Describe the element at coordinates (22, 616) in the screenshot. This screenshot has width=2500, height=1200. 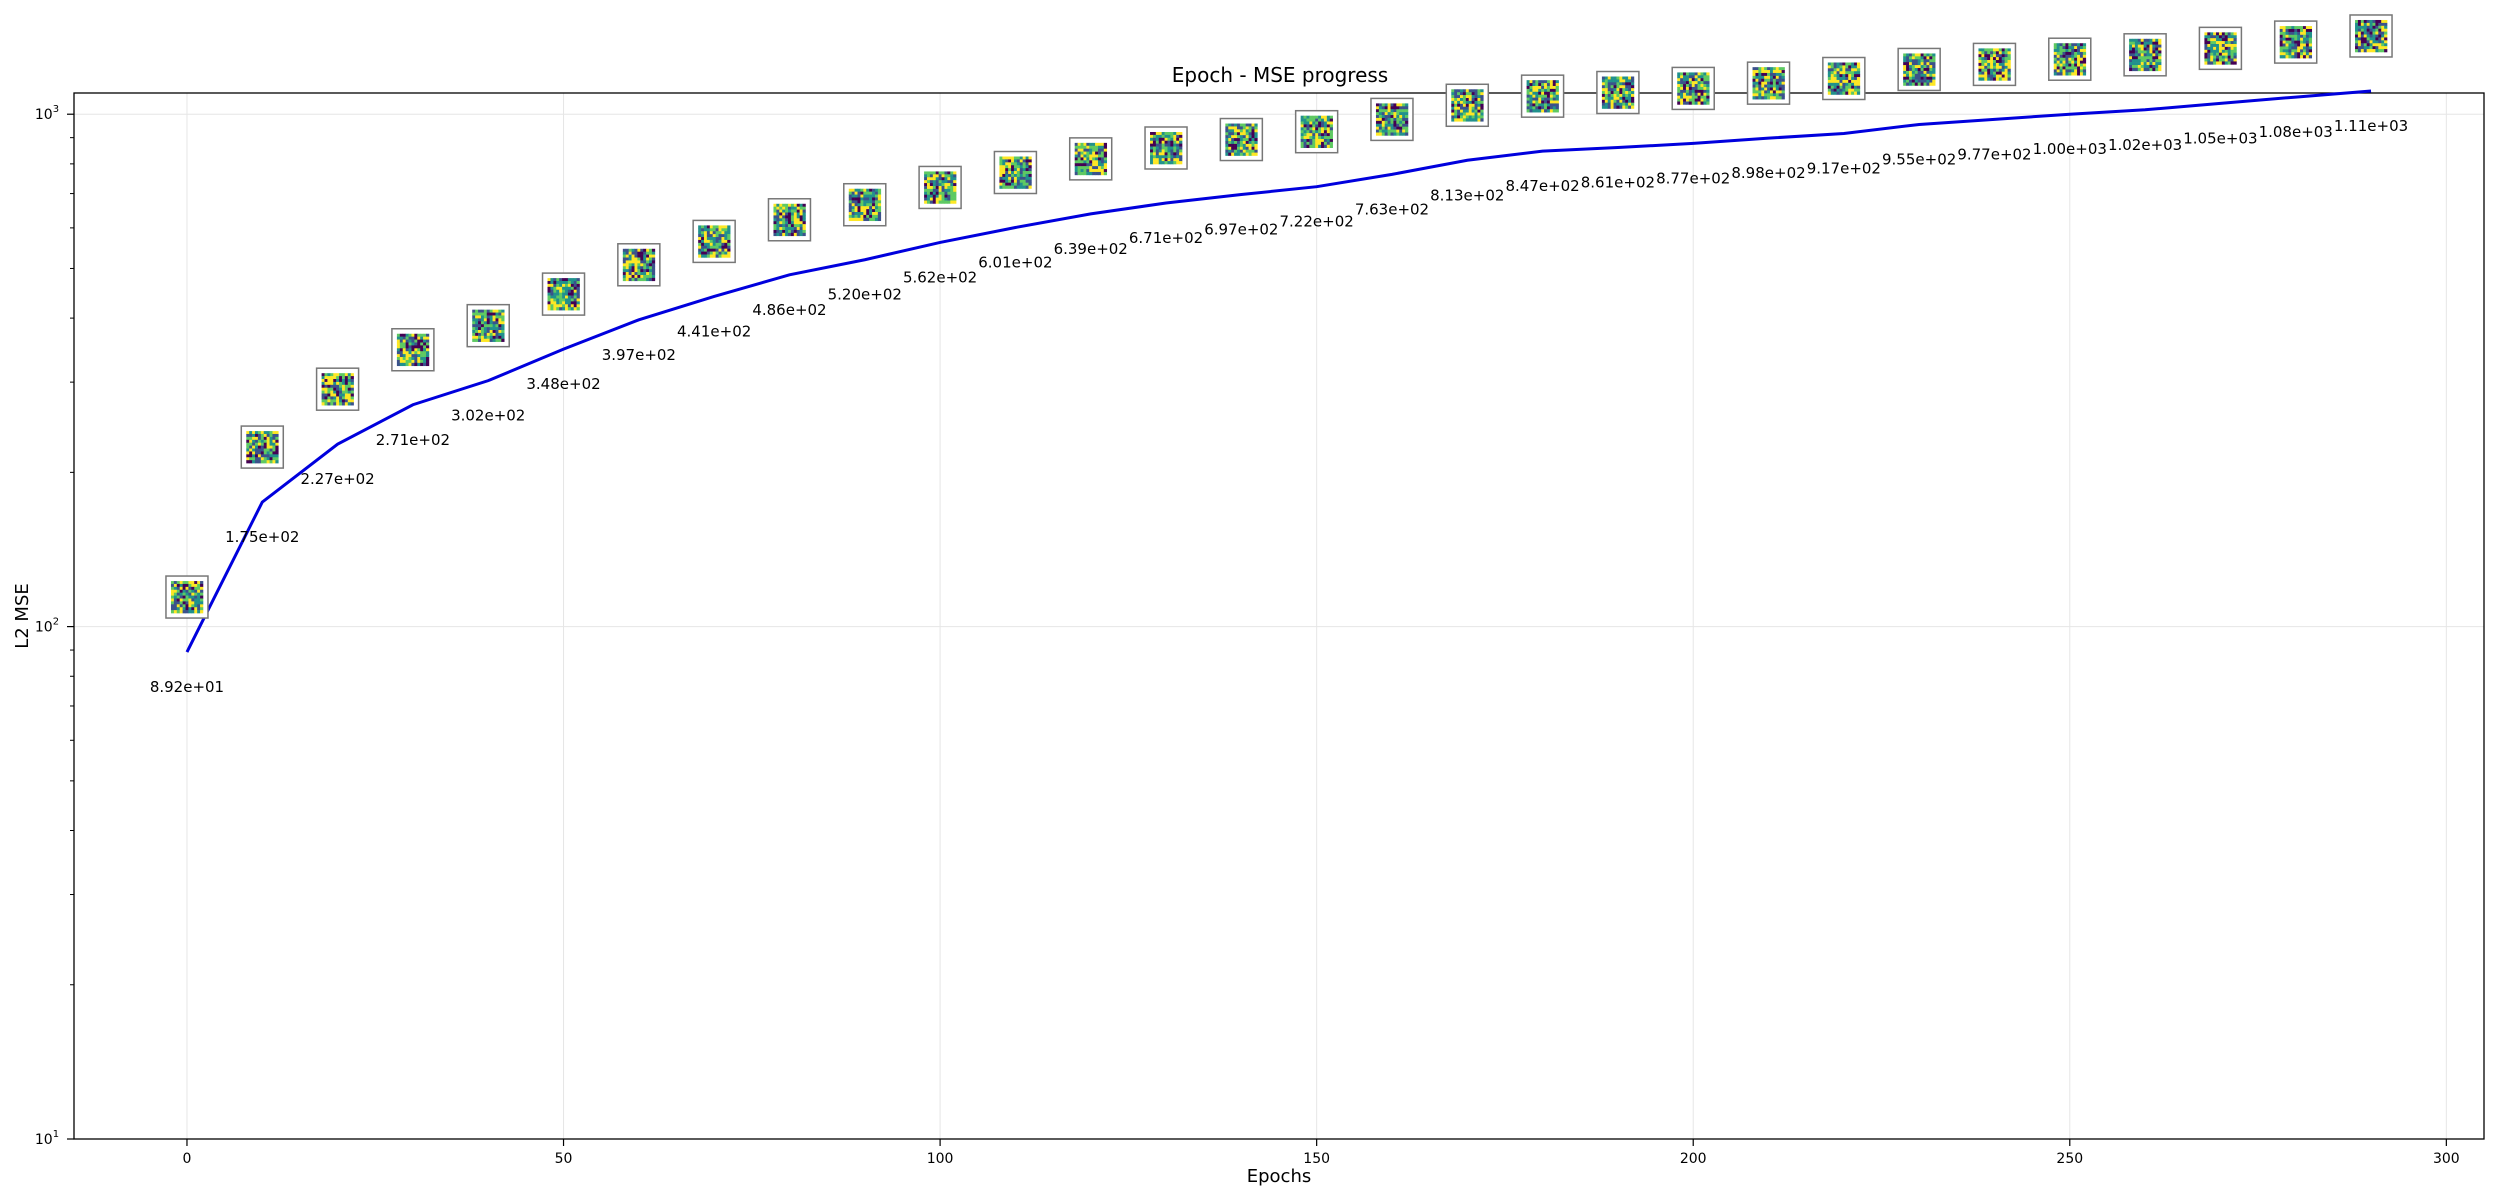
I see `y-axis-label: L2 MSE` at that location.